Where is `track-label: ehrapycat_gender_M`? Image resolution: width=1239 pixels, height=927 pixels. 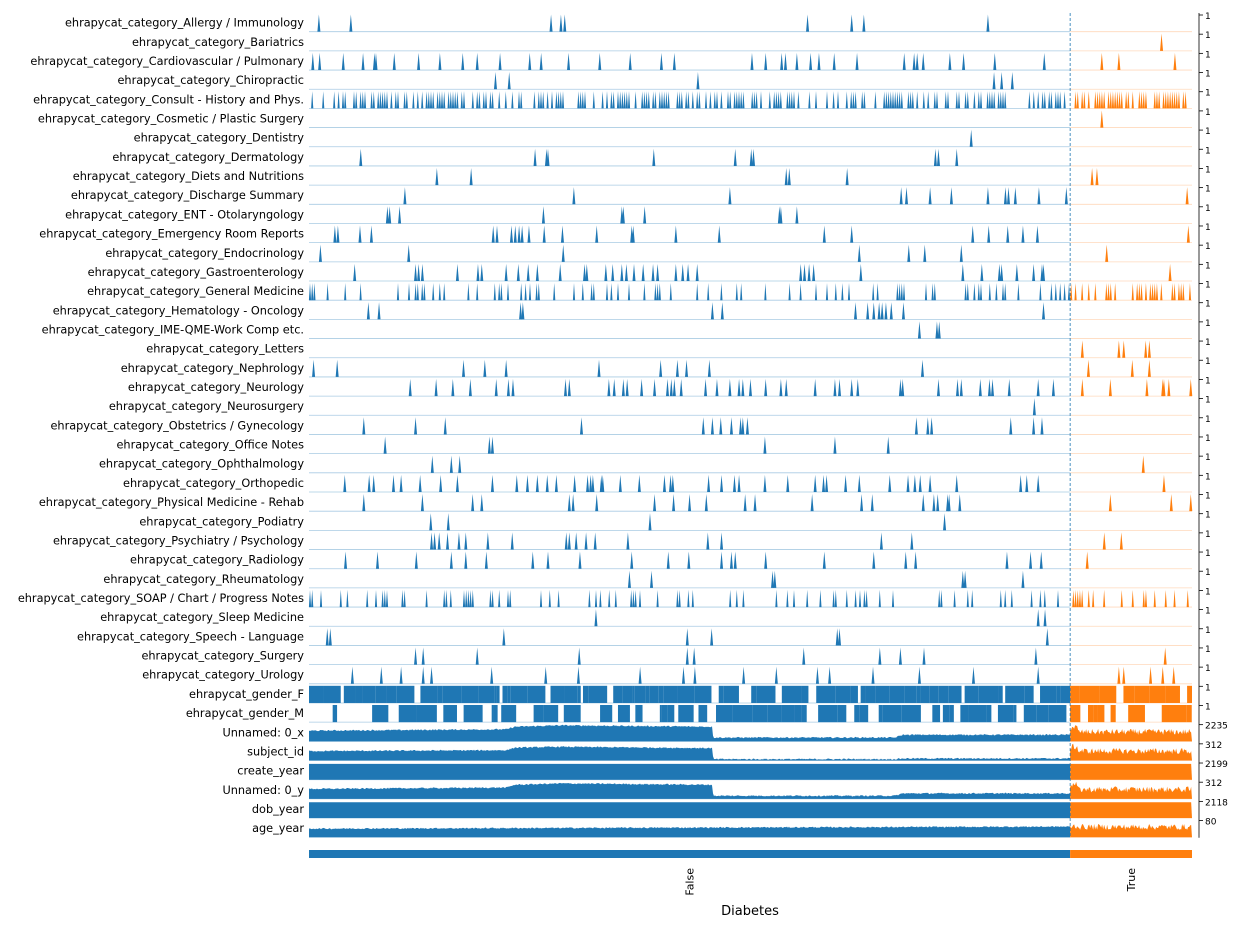 track-label: ehrapycat_gender_M is located at coordinates (245, 713).